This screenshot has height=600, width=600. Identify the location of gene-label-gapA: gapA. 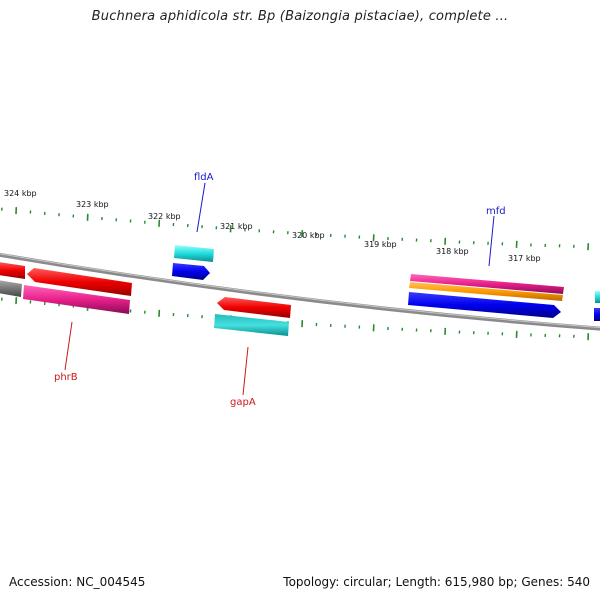
(243, 402).